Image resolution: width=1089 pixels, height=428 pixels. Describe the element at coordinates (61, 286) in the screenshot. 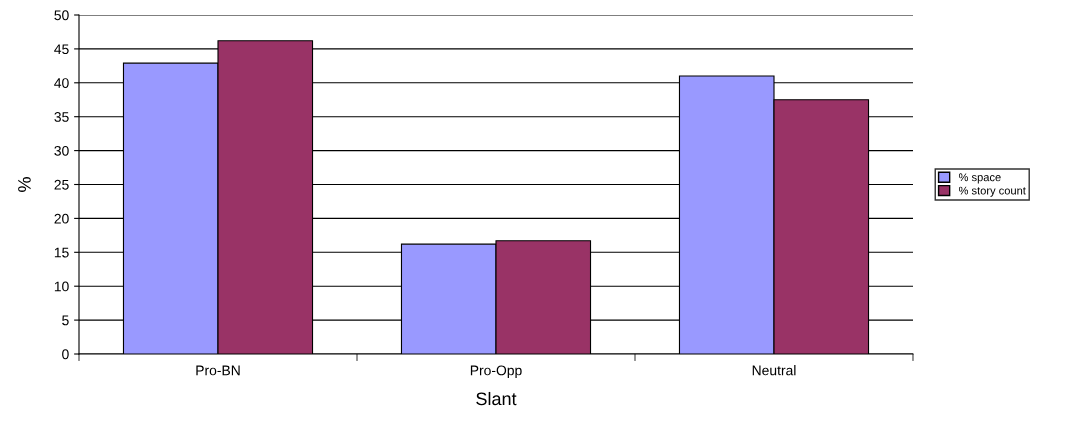

I see `y-tick-label: 10` at that location.